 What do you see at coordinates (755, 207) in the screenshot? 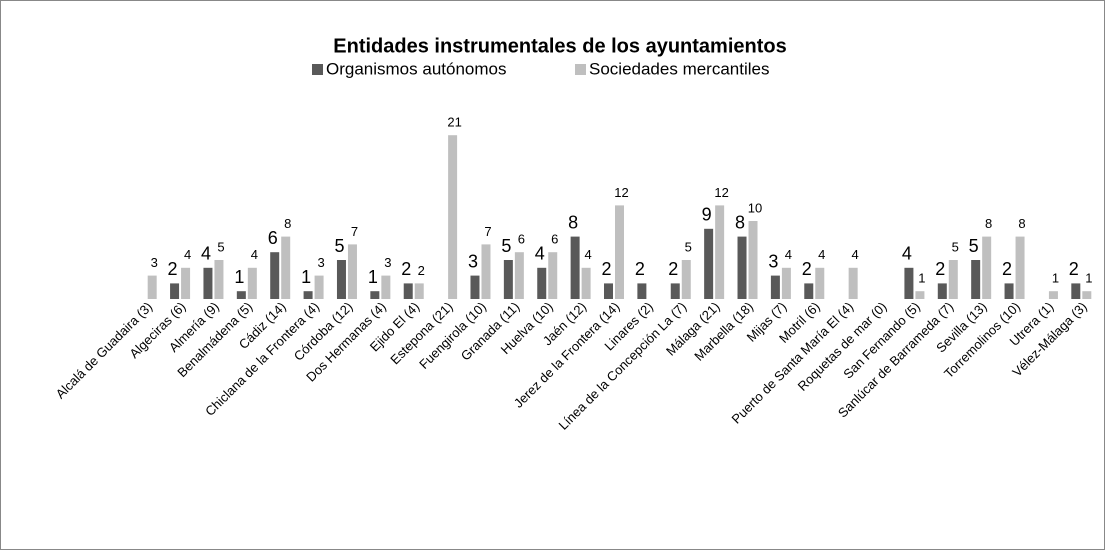
I see `data-label: 10` at bounding box center [755, 207].